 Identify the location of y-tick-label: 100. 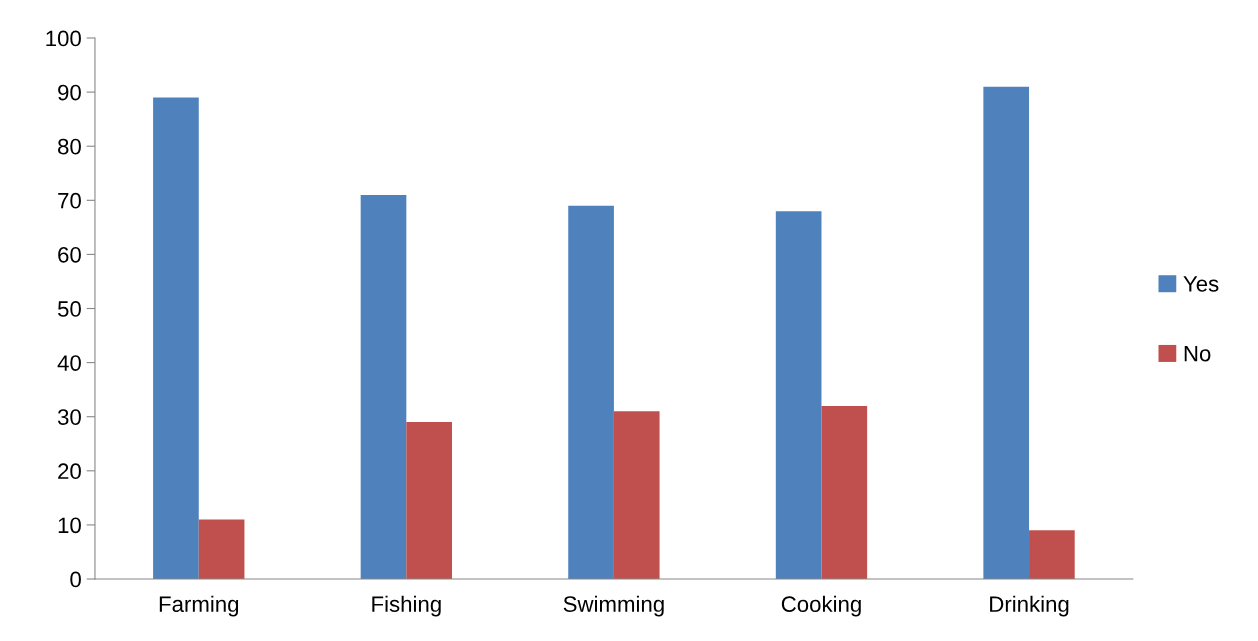
(63, 38).